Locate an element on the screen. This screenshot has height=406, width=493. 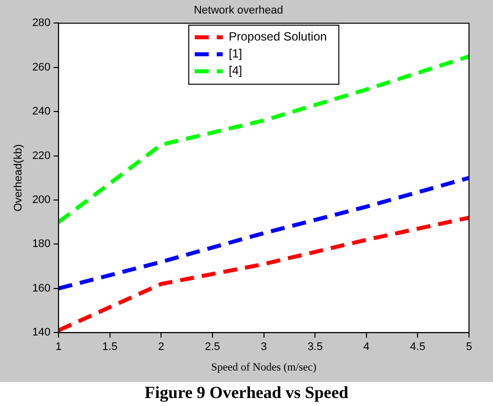
y-tick-label: 200 is located at coordinates (41, 200).